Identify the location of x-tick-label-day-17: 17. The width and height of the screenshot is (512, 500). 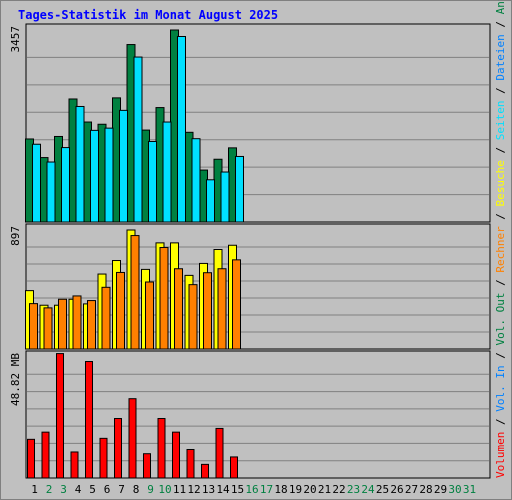
(266, 489).